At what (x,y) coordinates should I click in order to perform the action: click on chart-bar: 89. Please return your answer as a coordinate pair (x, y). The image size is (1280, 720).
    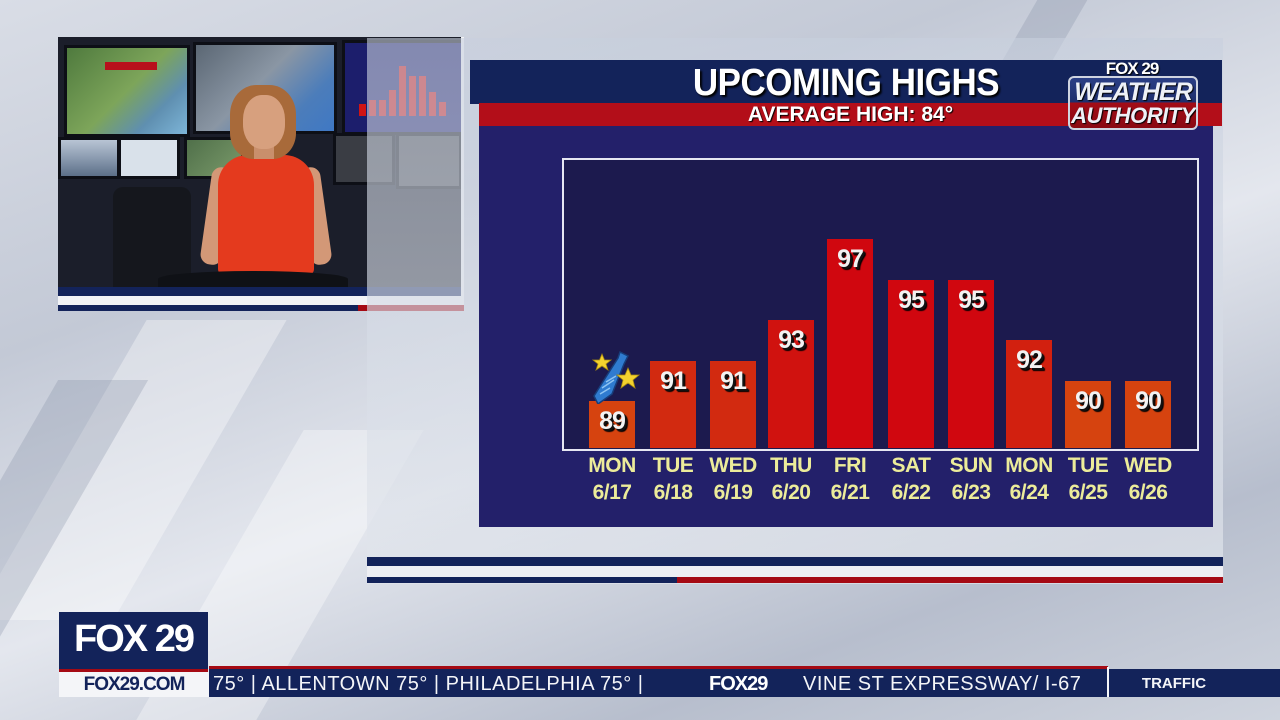
    Looking at the image, I should click on (612, 424).